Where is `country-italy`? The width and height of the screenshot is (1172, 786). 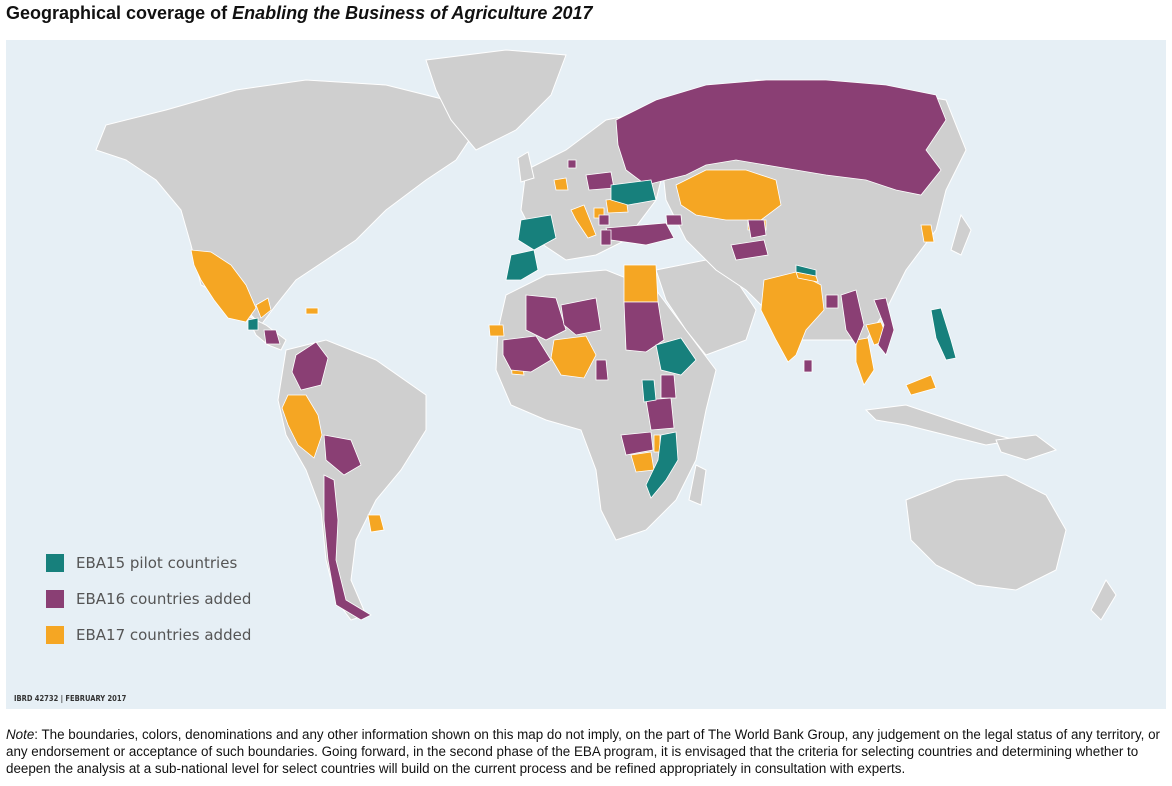
country-italy is located at coordinates (583, 221).